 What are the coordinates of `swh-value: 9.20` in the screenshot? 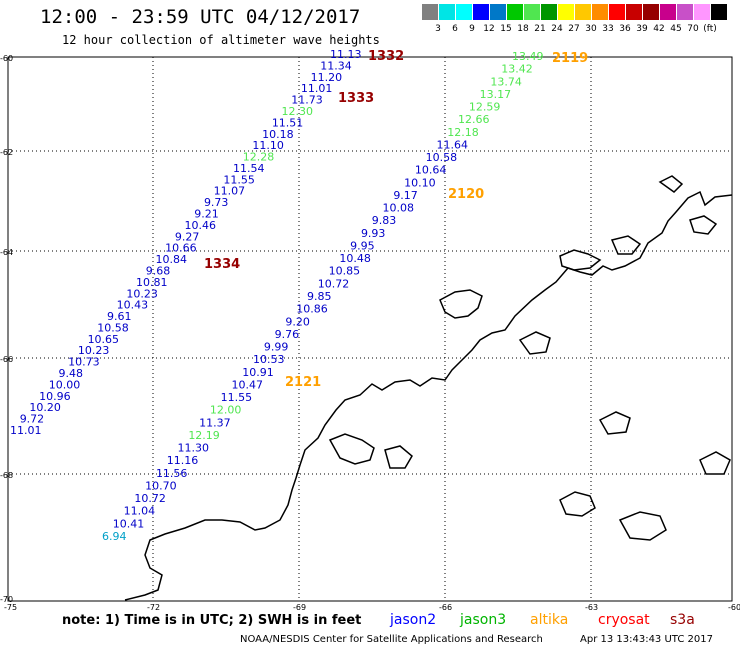 It's located at (297, 321).